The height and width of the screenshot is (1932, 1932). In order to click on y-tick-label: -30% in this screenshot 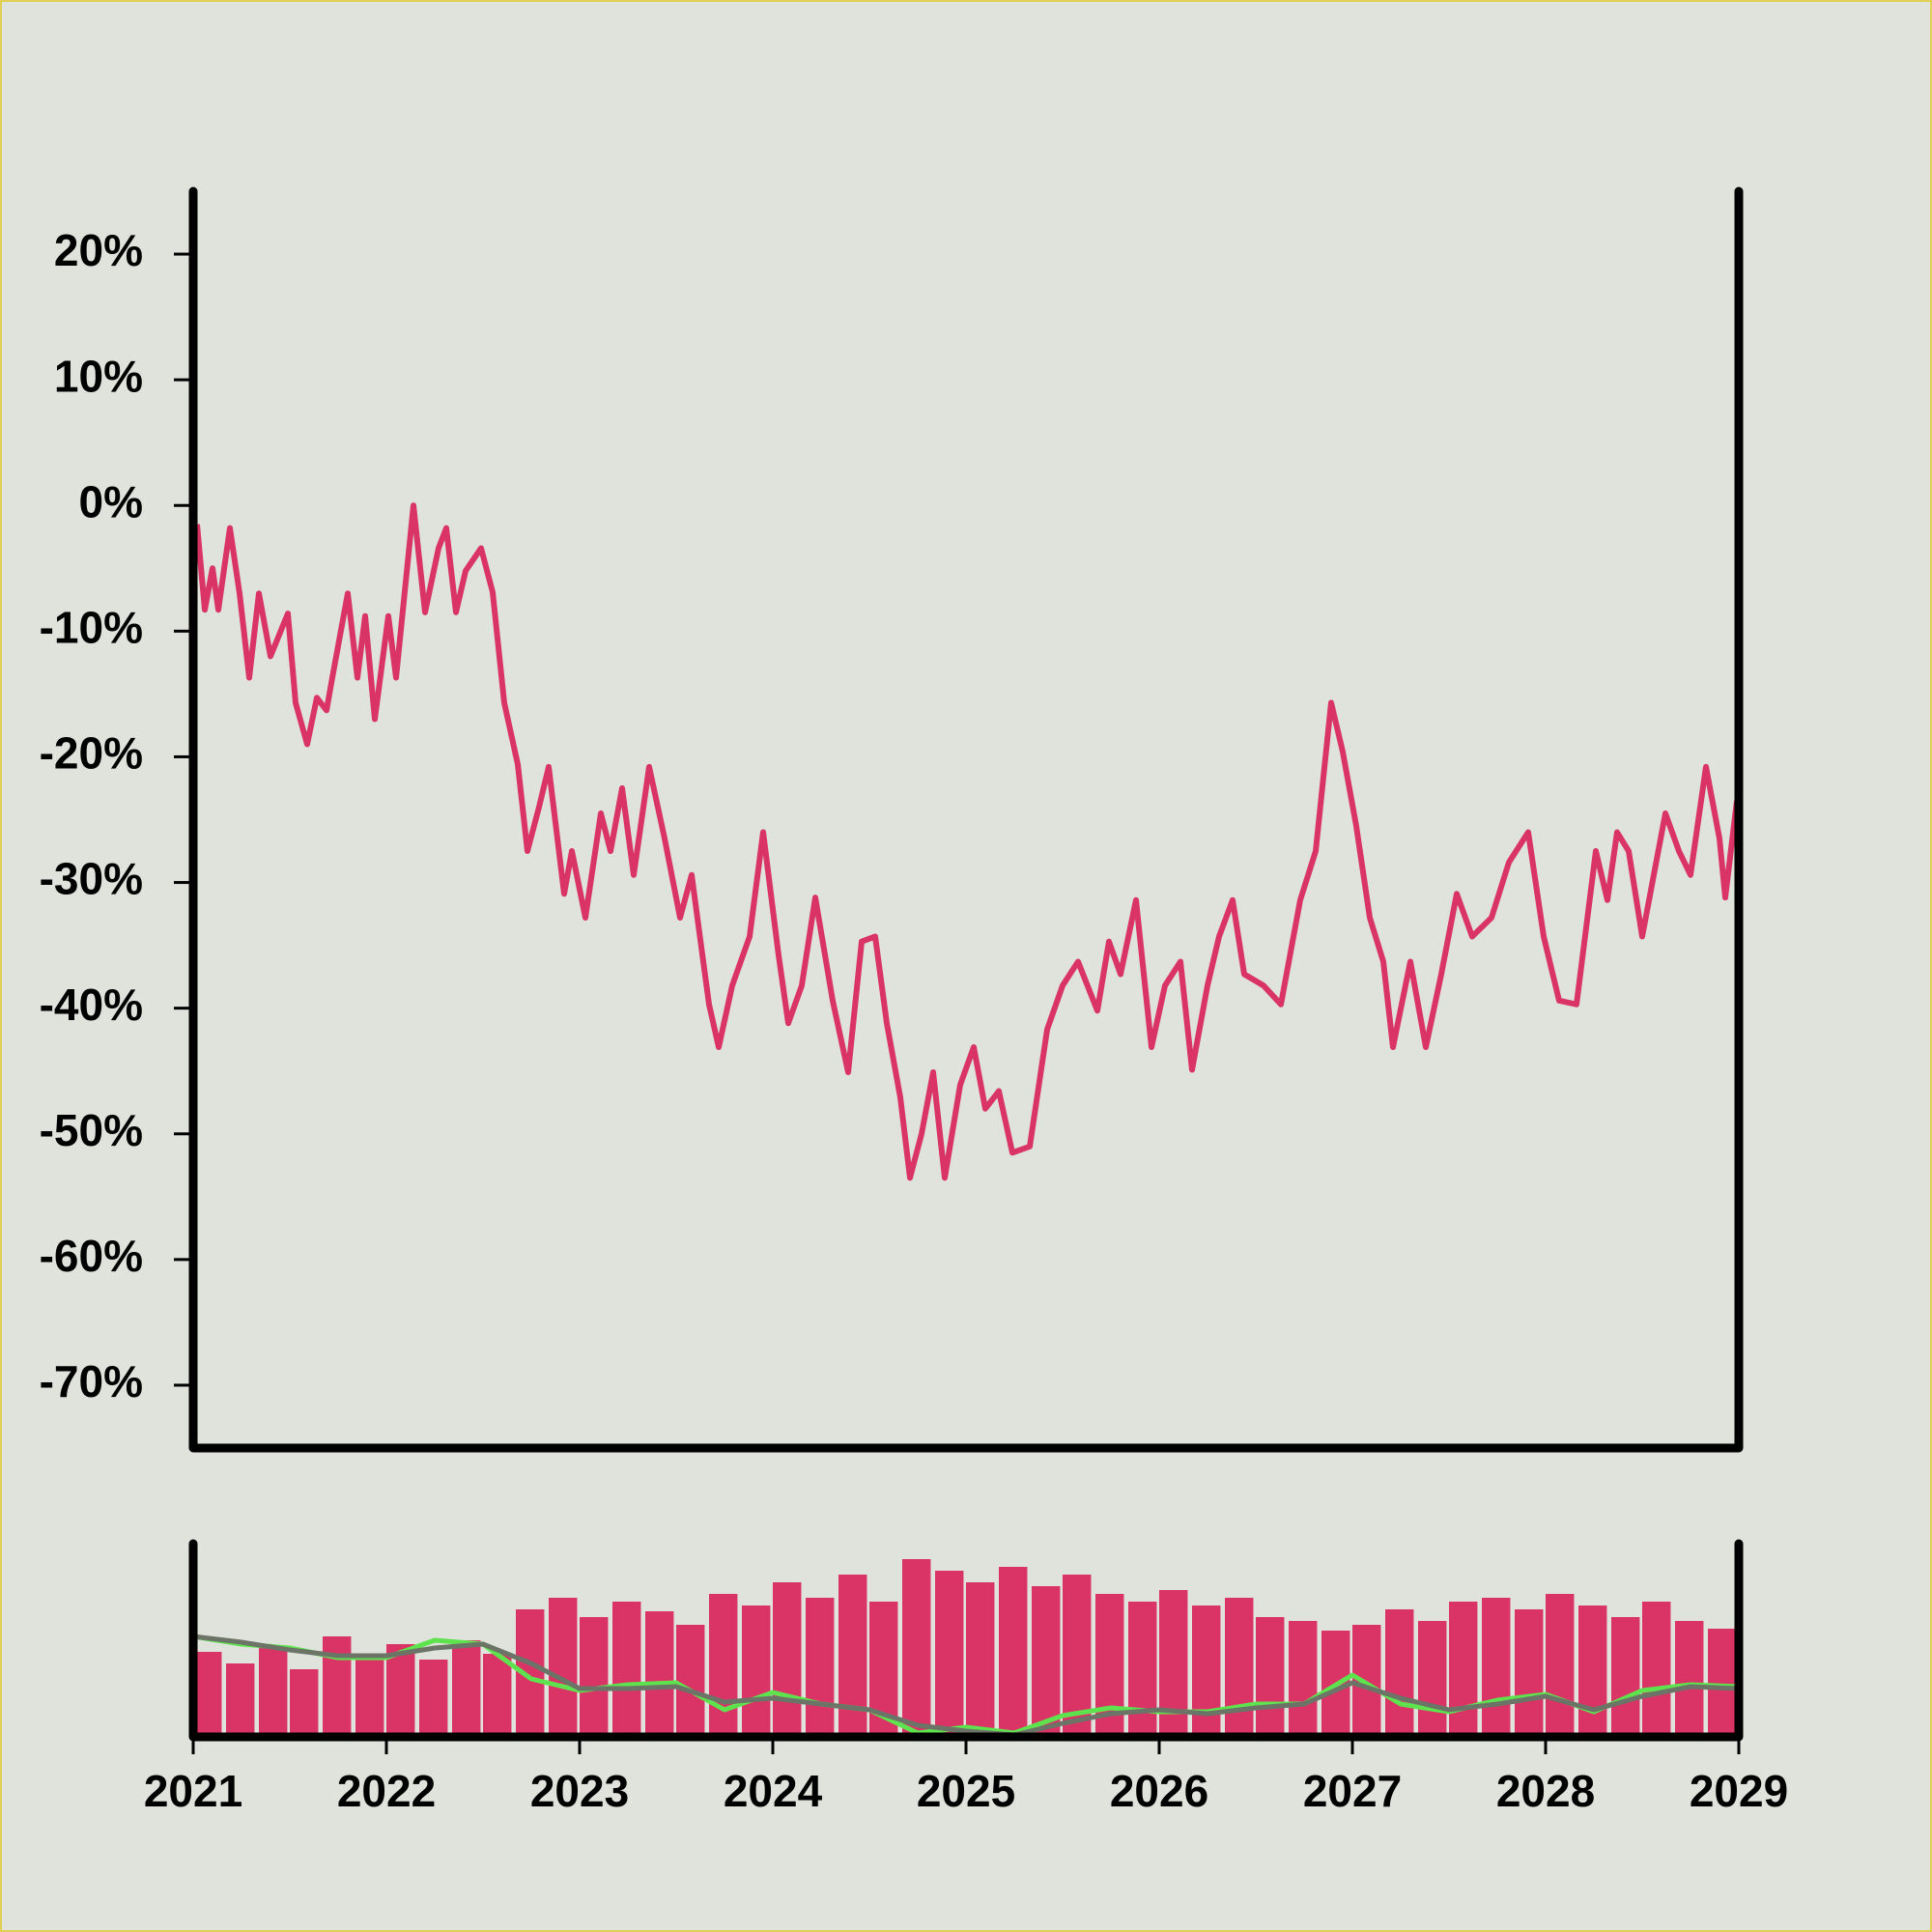, I will do `click(91, 879)`.